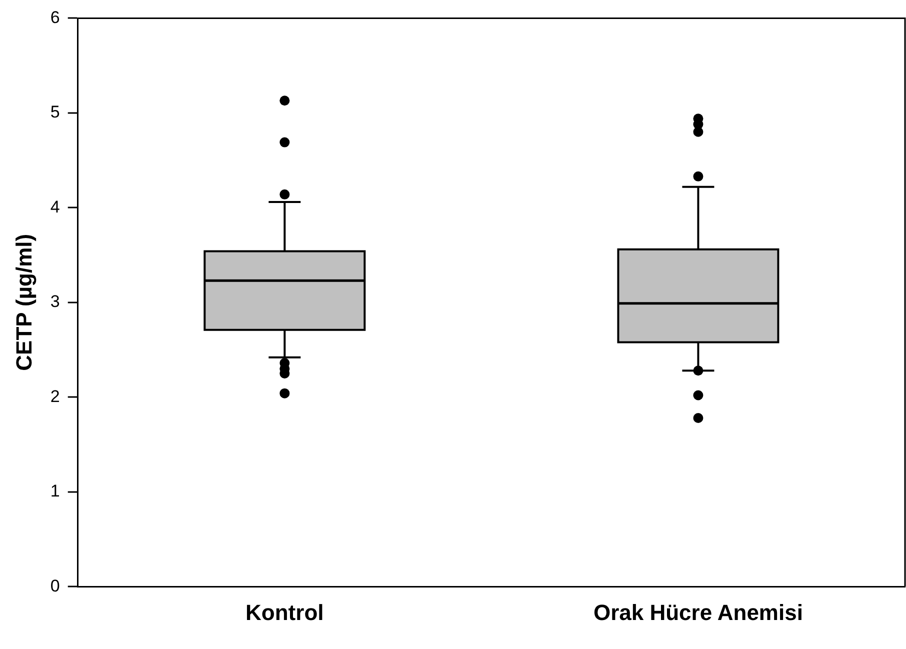  What do you see at coordinates (55, 112) in the screenshot?
I see `y-tick-label: 5` at bounding box center [55, 112].